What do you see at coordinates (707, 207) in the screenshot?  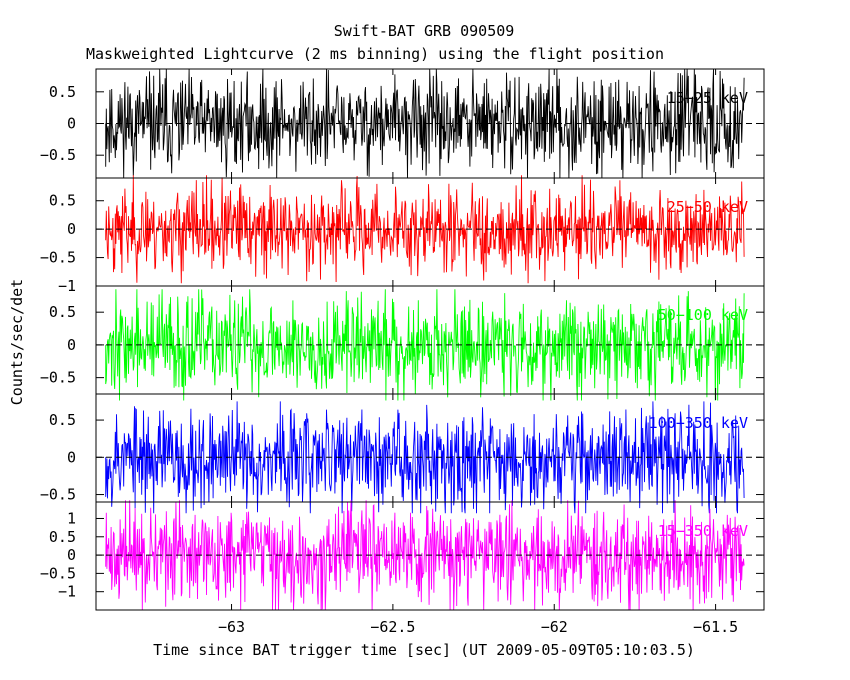 I see `series-label: 25−50 keV` at bounding box center [707, 207].